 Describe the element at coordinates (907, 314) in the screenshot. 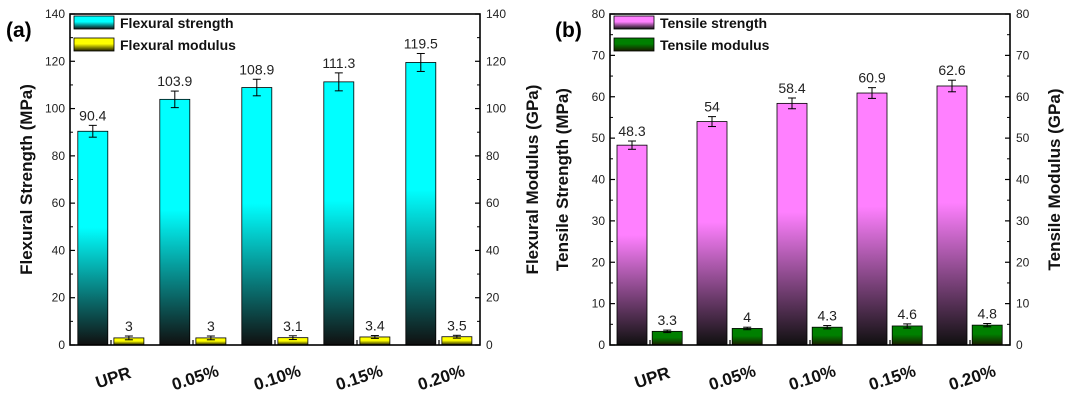

I see `data-label: 4.6` at that location.